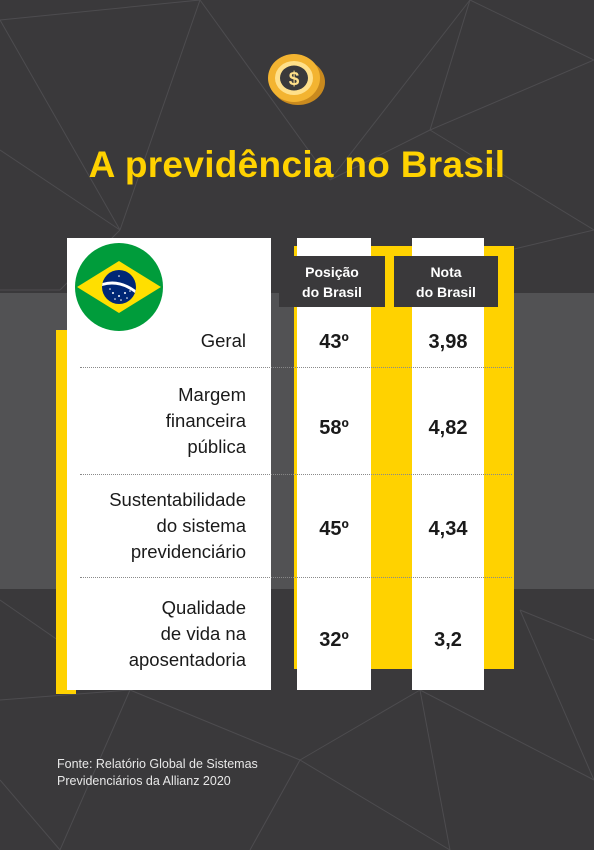 Image resolution: width=594 pixels, height=850 pixels. Describe the element at coordinates (334, 342) in the screenshot. I see `position-value: 43º` at that location.